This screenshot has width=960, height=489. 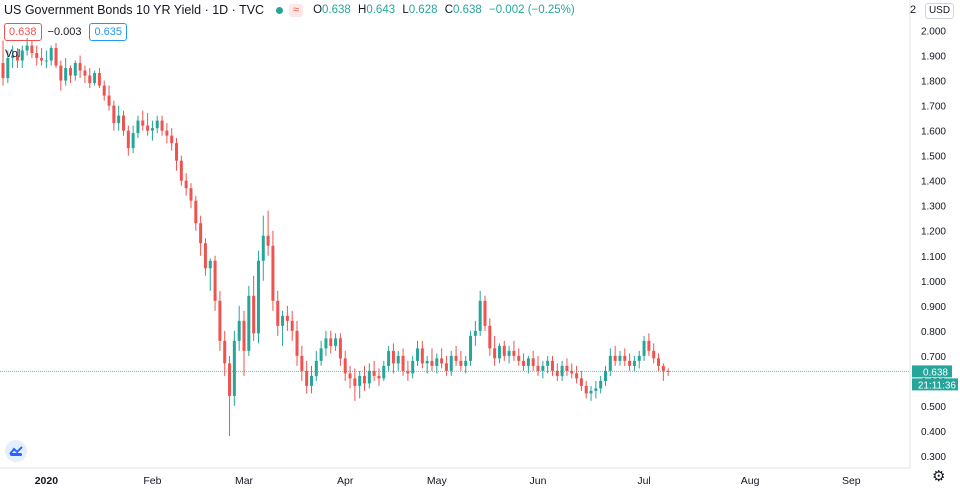 What do you see at coordinates (108, 32) in the screenshot?
I see `ask-button: 0.635` at bounding box center [108, 32].